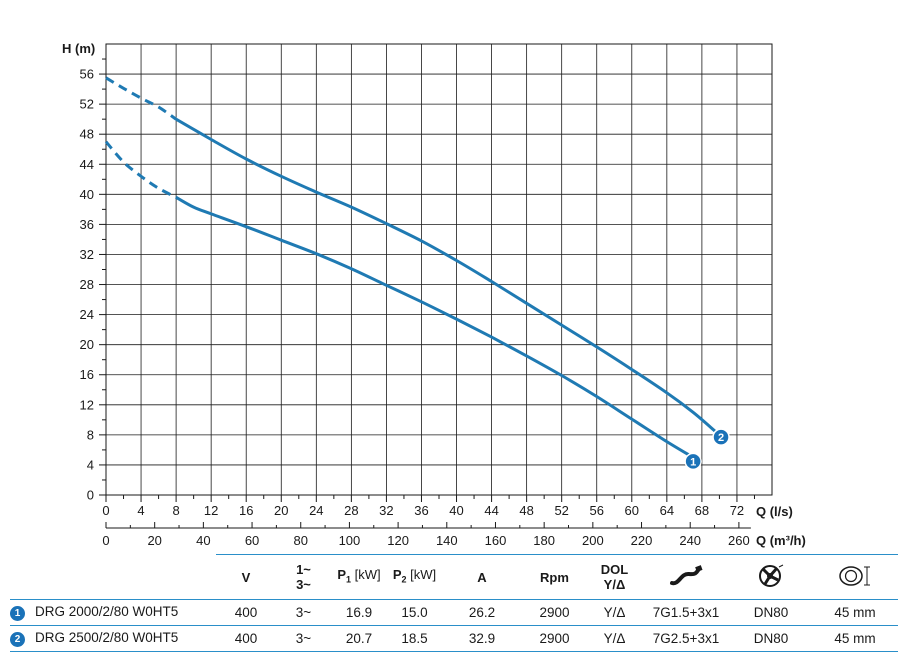 This screenshot has width=910, height=660. What do you see at coordinates (404, 579) in the screenshot?
I see `header-p2-sub: 2` at bounding box center [404, 579].